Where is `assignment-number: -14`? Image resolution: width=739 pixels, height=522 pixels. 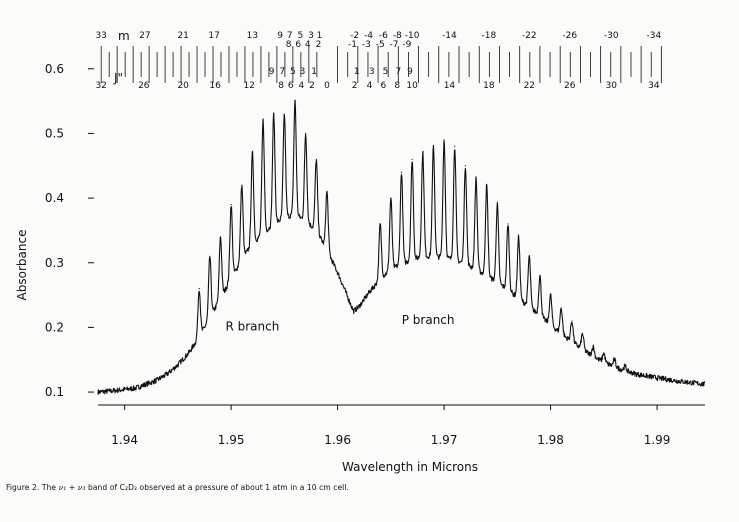
assignment-number: -14 is located at coordinates (449, 36).